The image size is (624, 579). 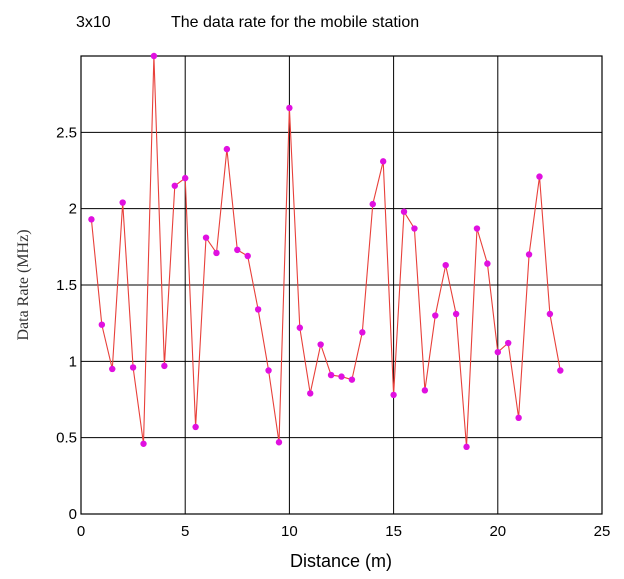 What do you see at coordinates (185, 531) in the screenshot?
I see `x-tick-label: 5` at bounding box center [185, 531].